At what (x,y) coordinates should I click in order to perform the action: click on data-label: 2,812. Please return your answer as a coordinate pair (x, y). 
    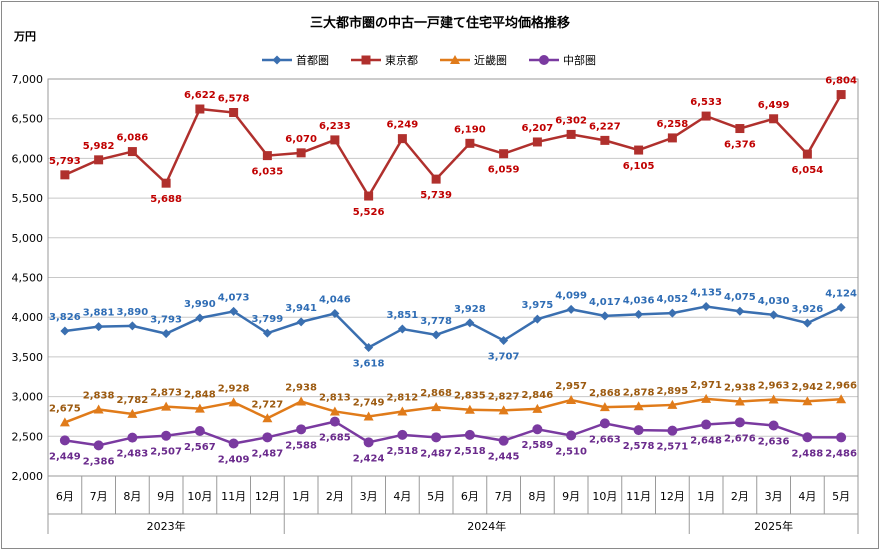
    Looking at the image, I should click on (403, 398).